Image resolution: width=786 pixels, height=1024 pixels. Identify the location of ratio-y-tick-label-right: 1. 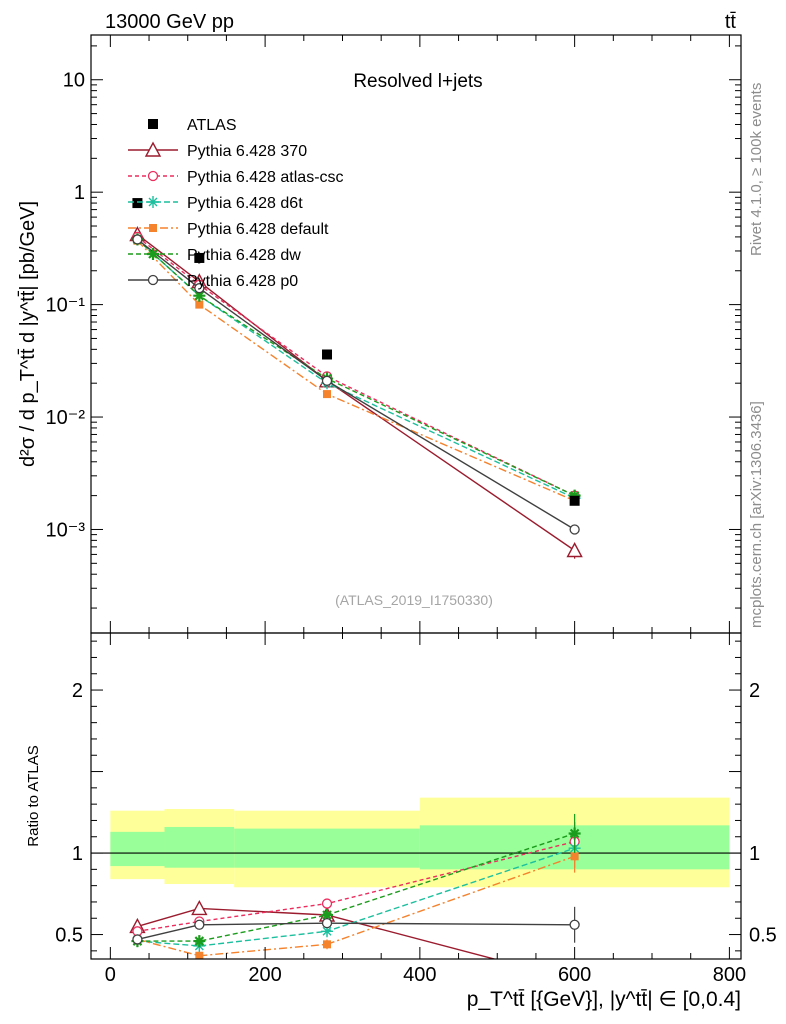
(754, 854).